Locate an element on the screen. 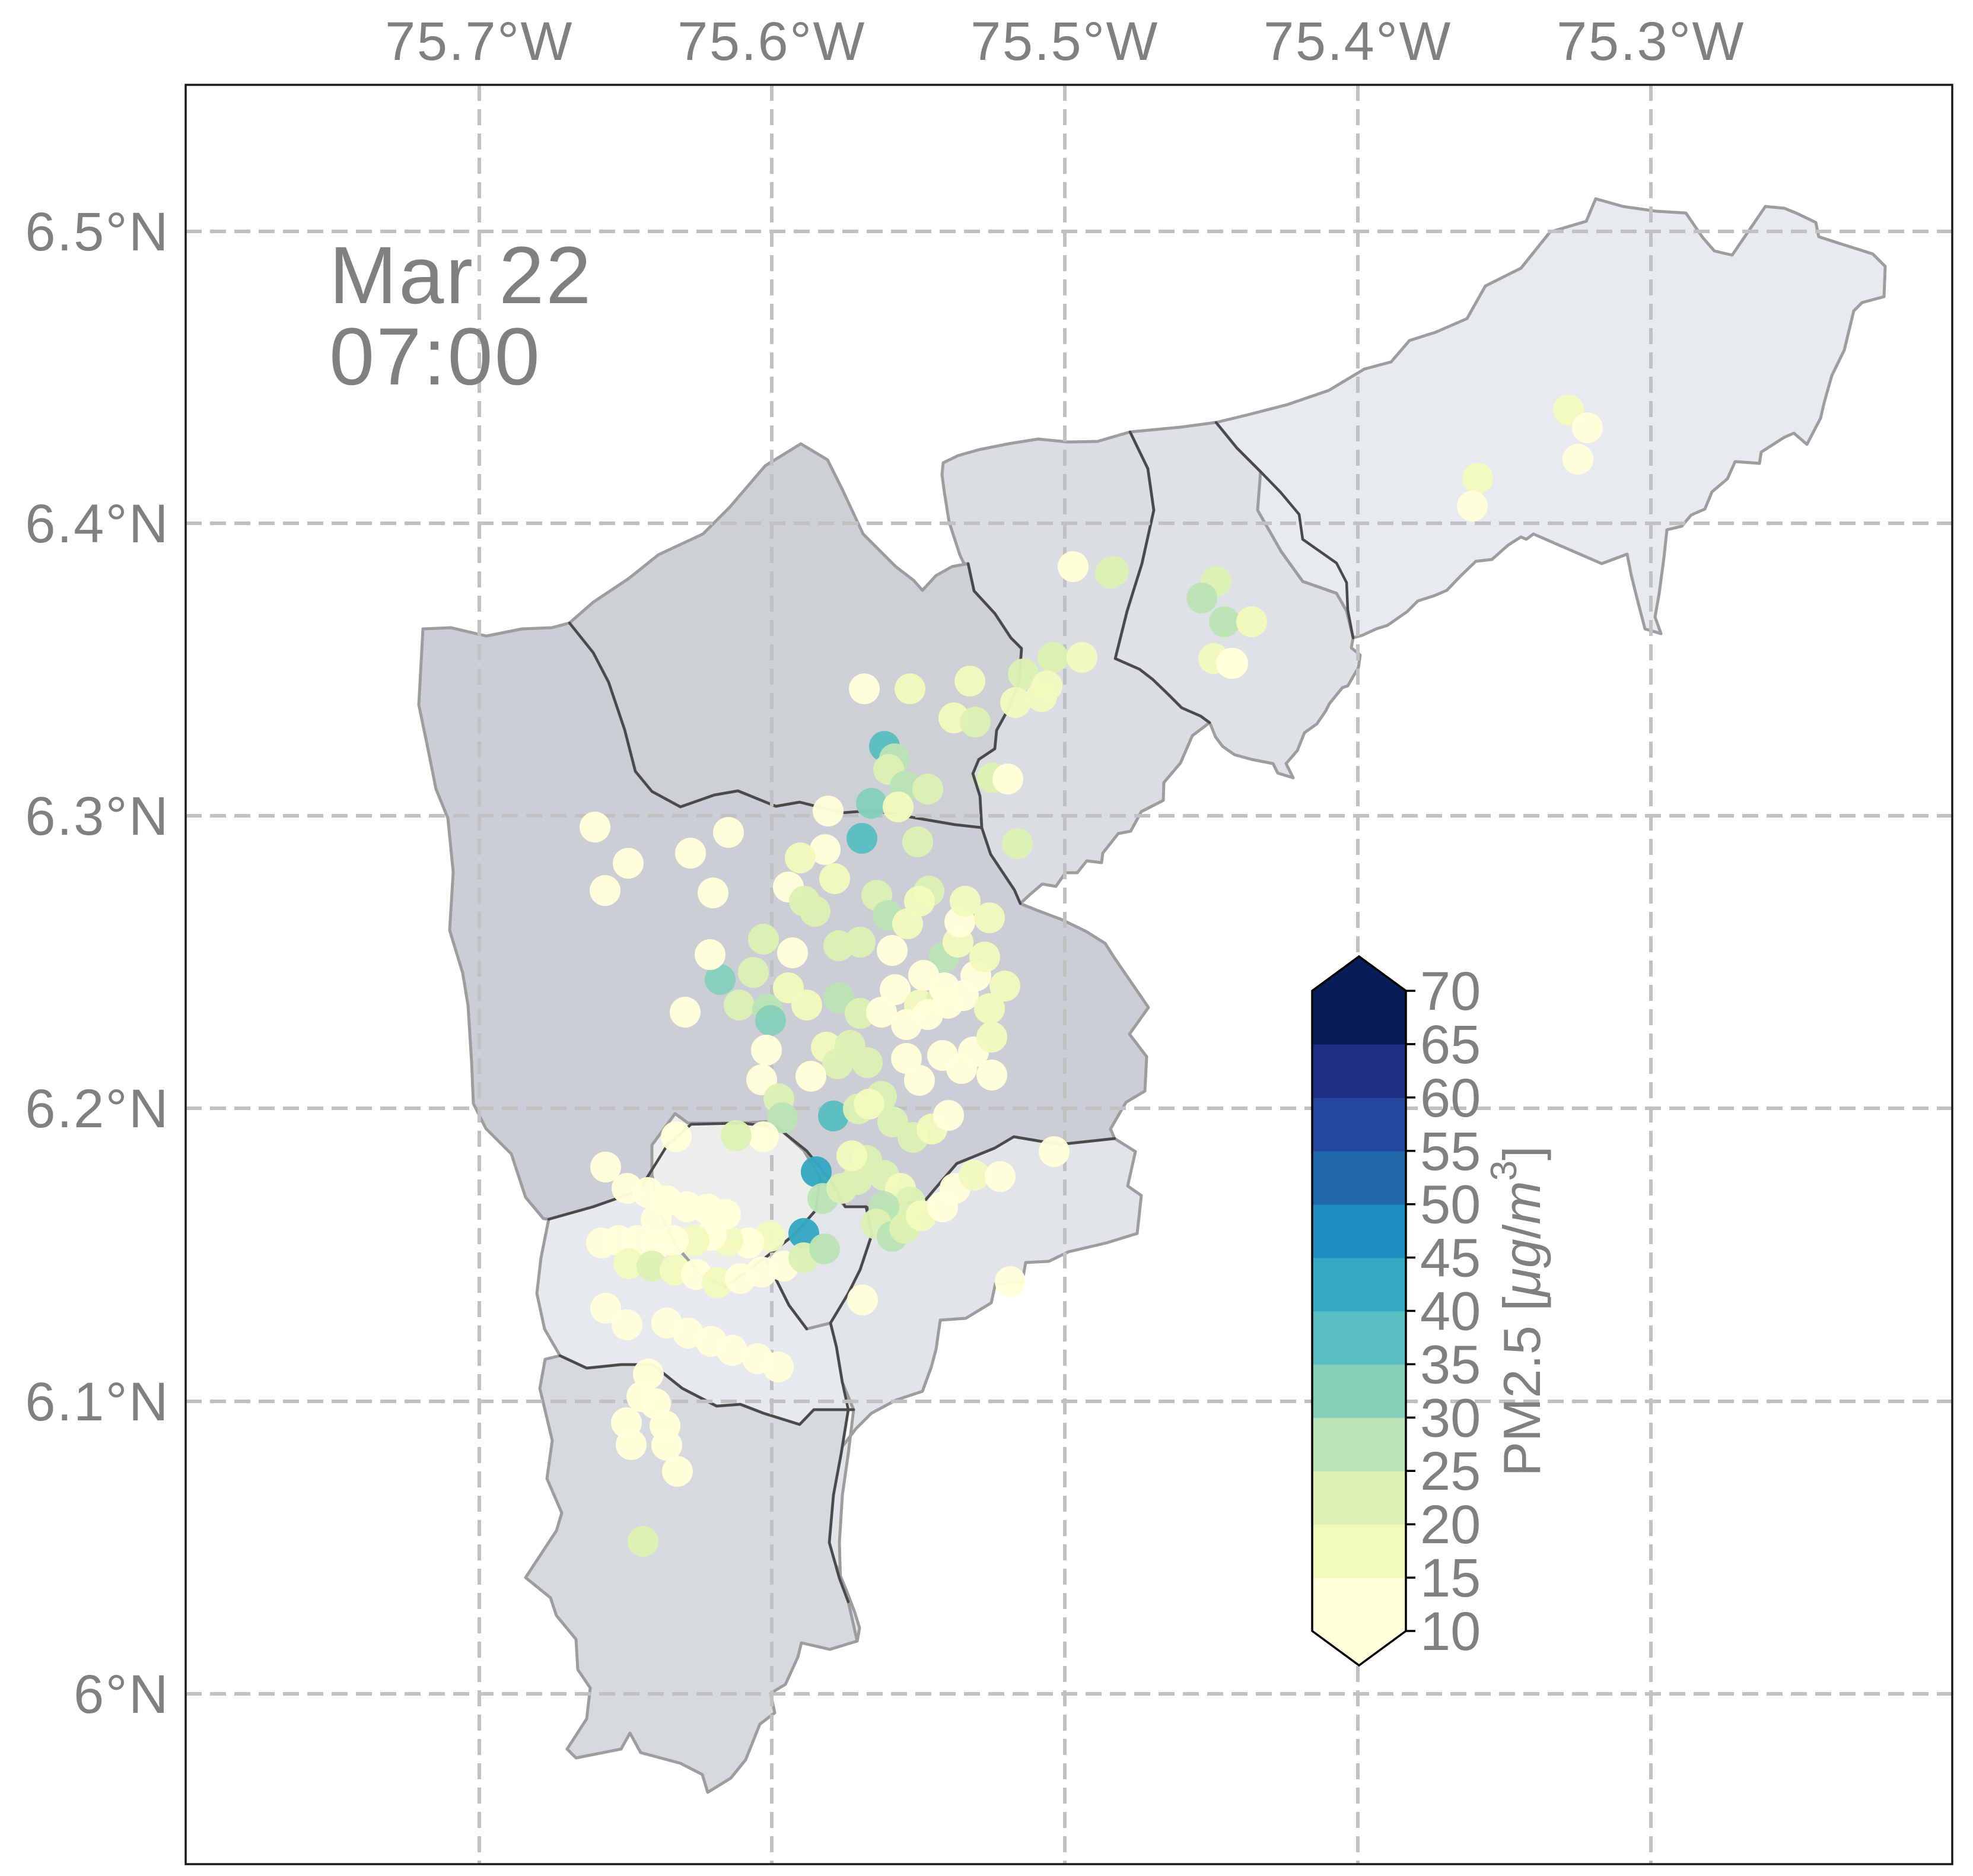  svg-text: PM2.5 [μg/m3] is located at coordinates (1517, 1311).